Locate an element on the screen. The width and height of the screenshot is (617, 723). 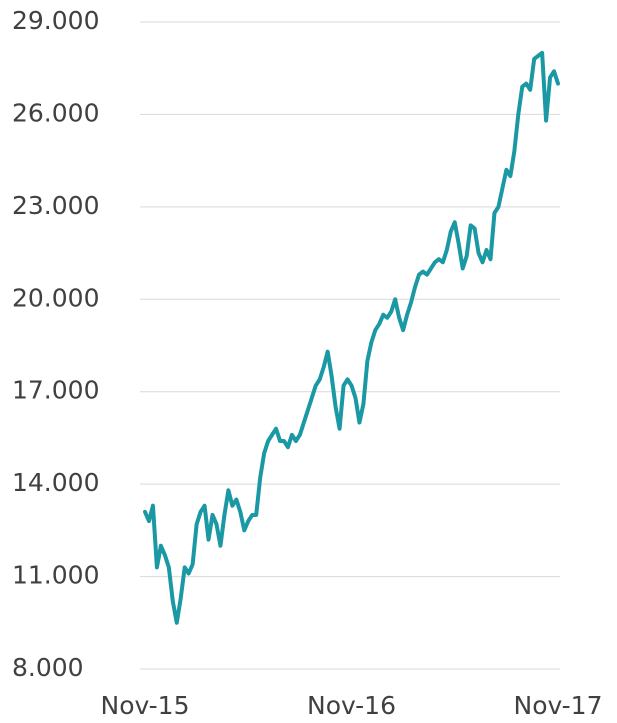
y-tick-label: 20.000 is located at coordinates (55, 297).